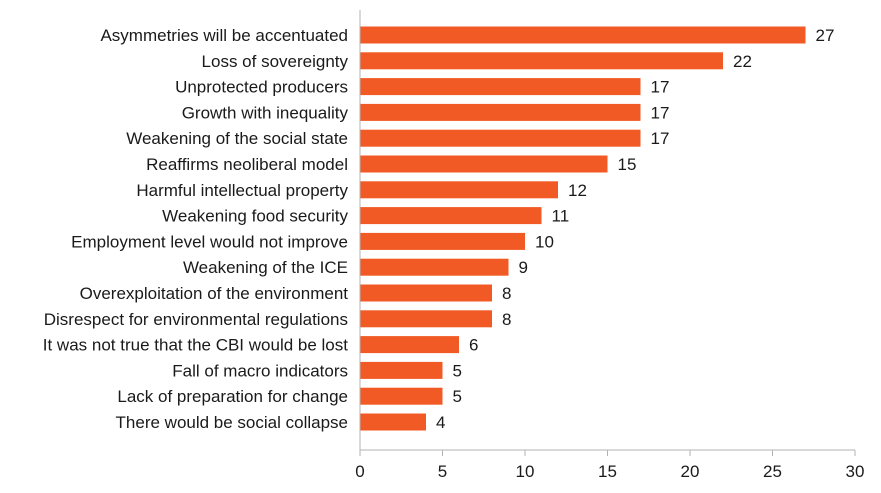  Describe the element at coordinates (772, 471) in the screenshot. I see `x-tick-label: 25` at that location.